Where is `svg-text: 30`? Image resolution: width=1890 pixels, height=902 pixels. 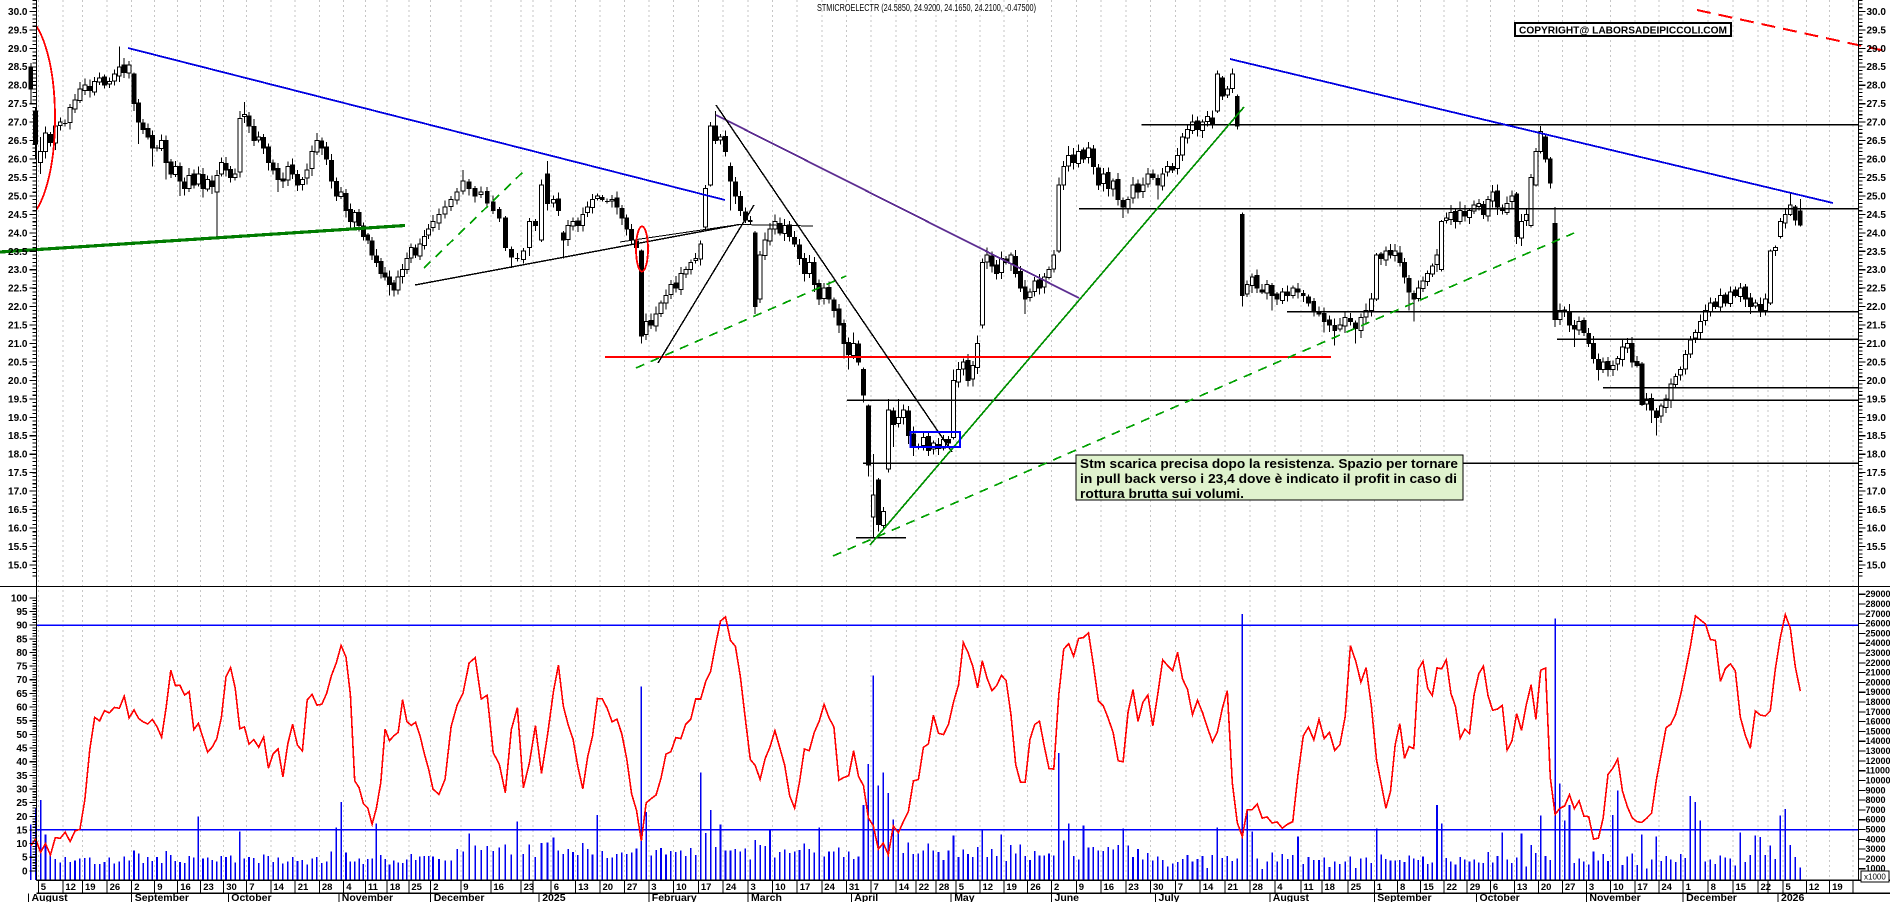
svg-text: 30 is located at coordinates (1158, 887).